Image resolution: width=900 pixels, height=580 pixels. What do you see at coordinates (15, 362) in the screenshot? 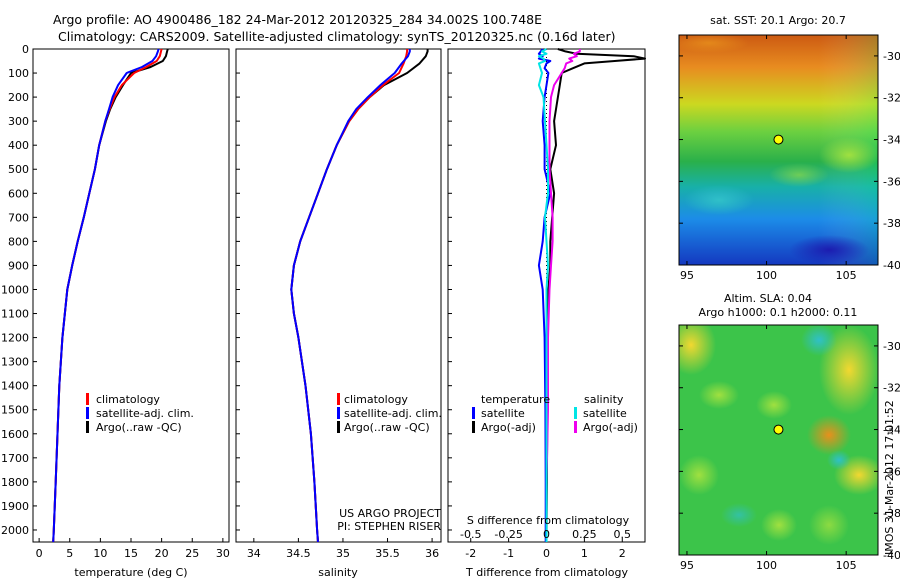
I see `depth-tick-label: 1300` at bounding box center [15, 362].